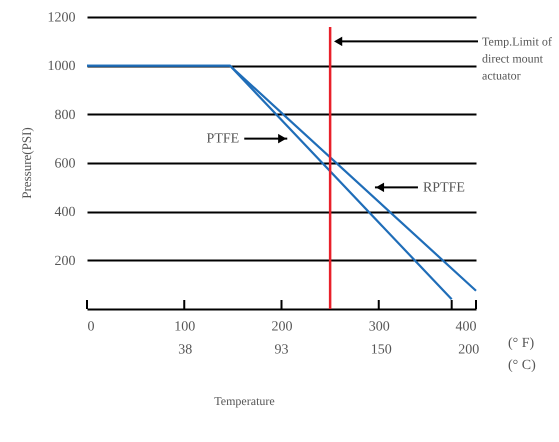  What do you see at coordinates (223, 139) in the screenshot?
I see `text: PTFE` at bounding box center [223, 139].